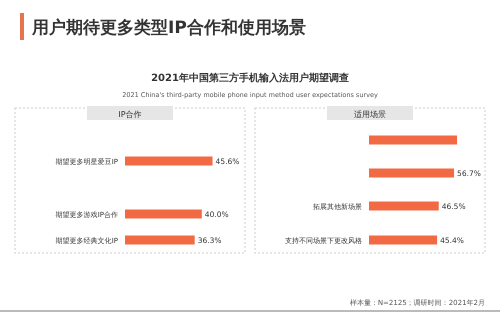  What do you see at coordinates (130, 114) in the screenshot?
I see `chart-title: IP合作` at bounding box center [130, 114].